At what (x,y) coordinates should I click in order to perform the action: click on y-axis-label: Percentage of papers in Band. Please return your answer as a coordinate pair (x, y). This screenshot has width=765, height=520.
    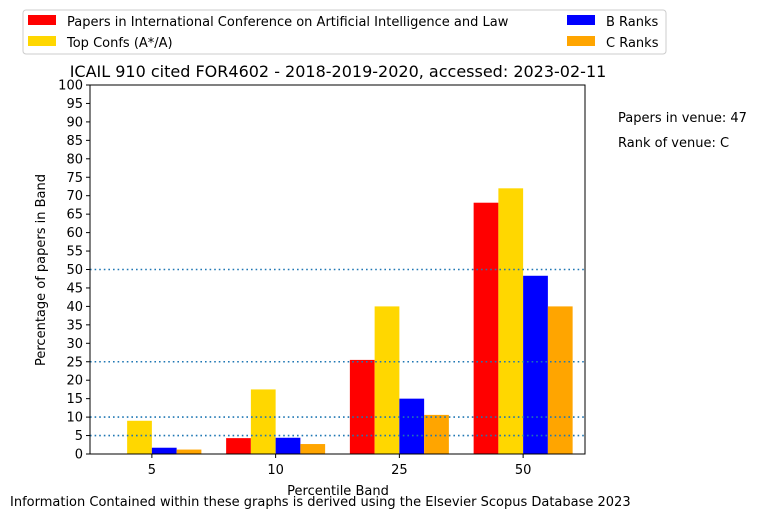
    Looking at the image, I should click on (41, 270).